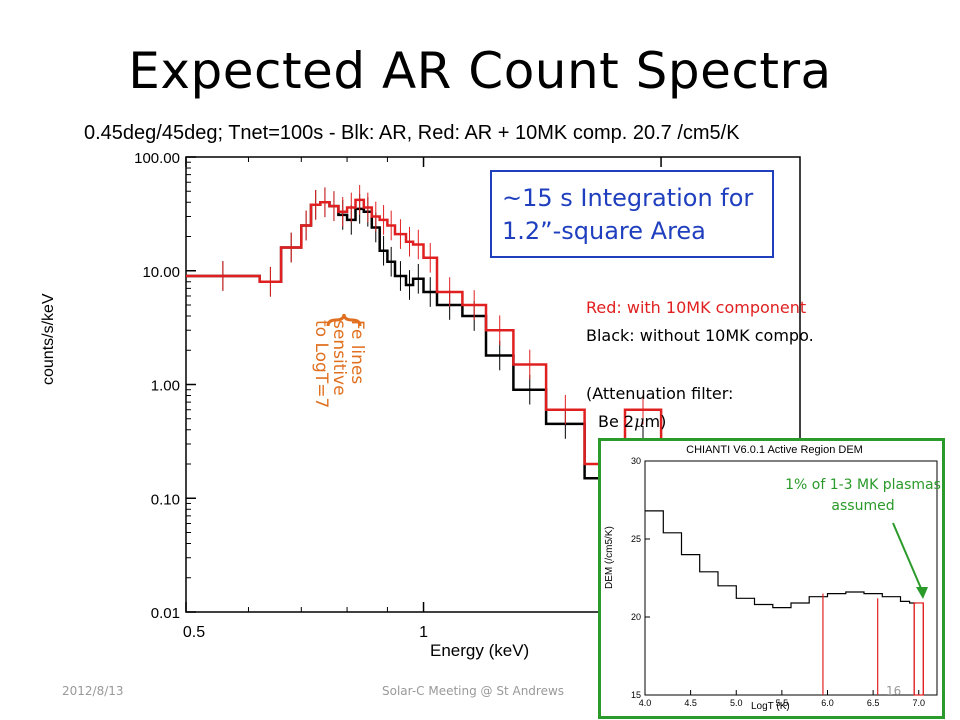 The height and width of the screenshot is (720, 960). What do you see at coordinates (660, 393) in the screenshot?
I see `filter-line-1: (Attenuation filter:` at bounding box center [660, 393].